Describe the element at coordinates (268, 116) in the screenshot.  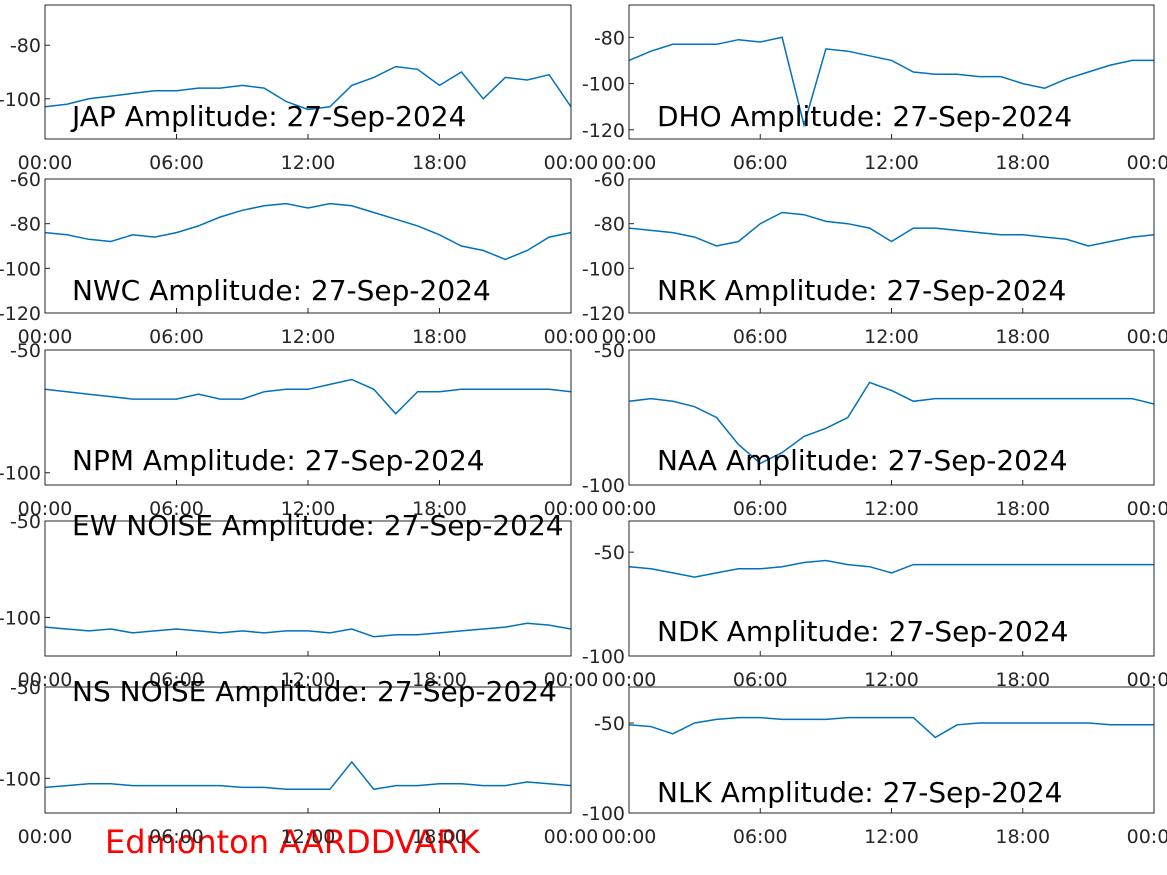
I see `panel-title: JAP Amplitude: 27-Sep-2024` at that location.